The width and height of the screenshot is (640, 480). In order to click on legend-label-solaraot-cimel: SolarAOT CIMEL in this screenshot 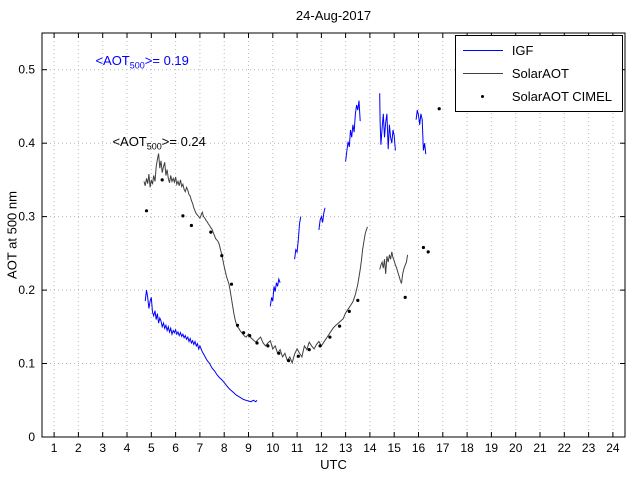, I will do `click(561, 96)`.